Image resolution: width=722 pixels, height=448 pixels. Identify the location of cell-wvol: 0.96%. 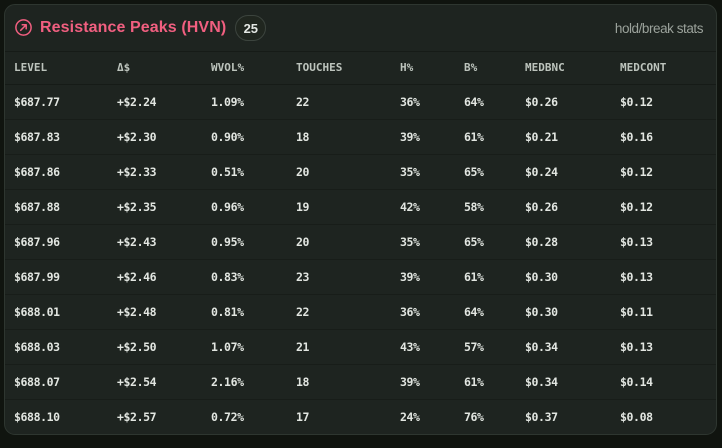
(253, 207).